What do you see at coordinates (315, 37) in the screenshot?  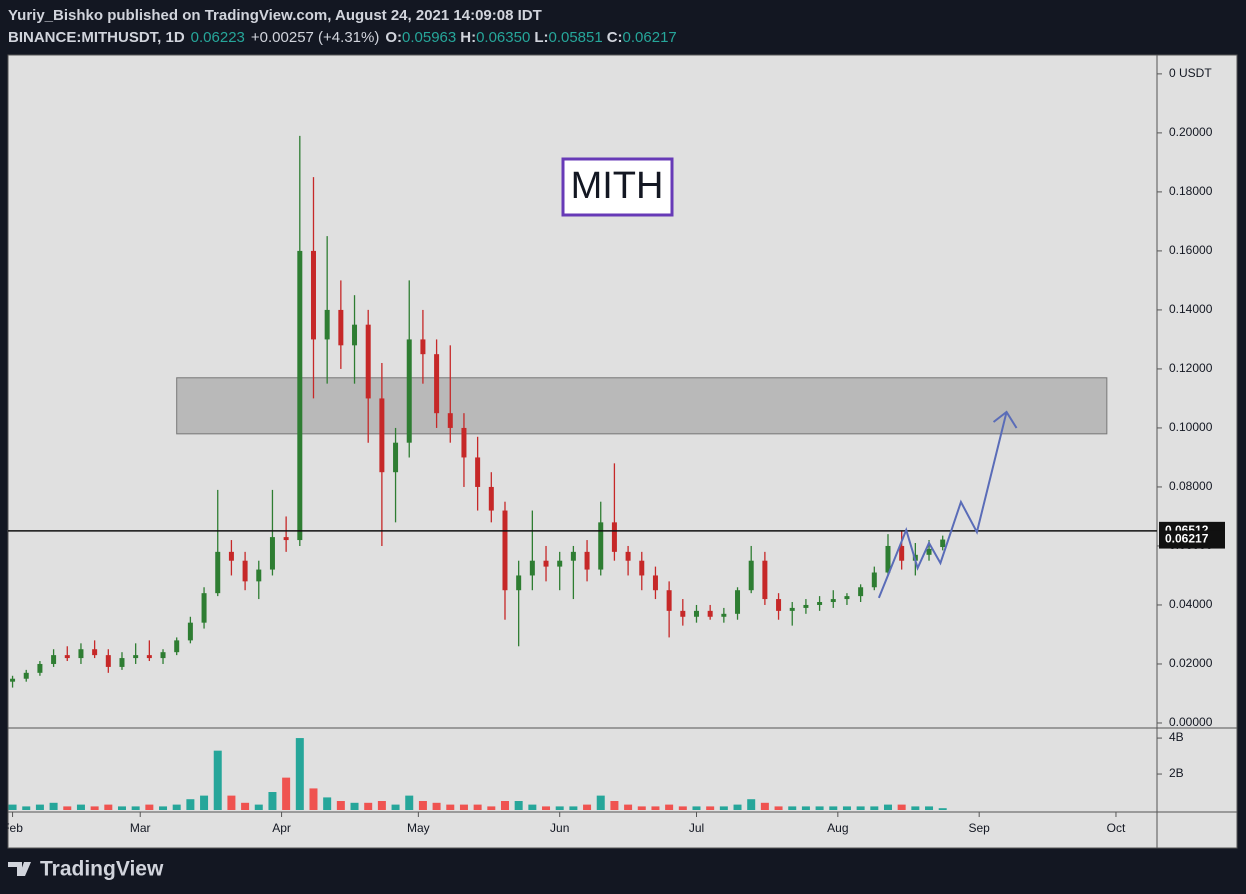 I see `change: +0.00257 (+4.31%)` at bounding box center [315, 37].